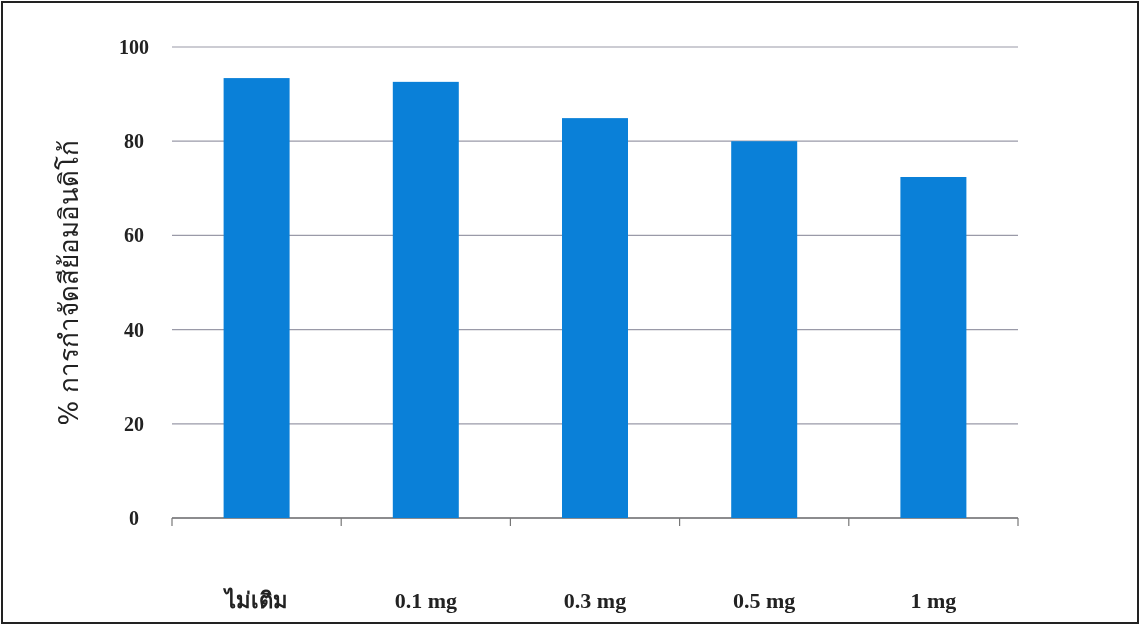 The width and height of the screenshot is (1140, 625). Describe the element at coordinates (69, 282) in the screenshot. I see `y-axis-title: % การกำจัดสีย้อมอินดิโก้` at that location.